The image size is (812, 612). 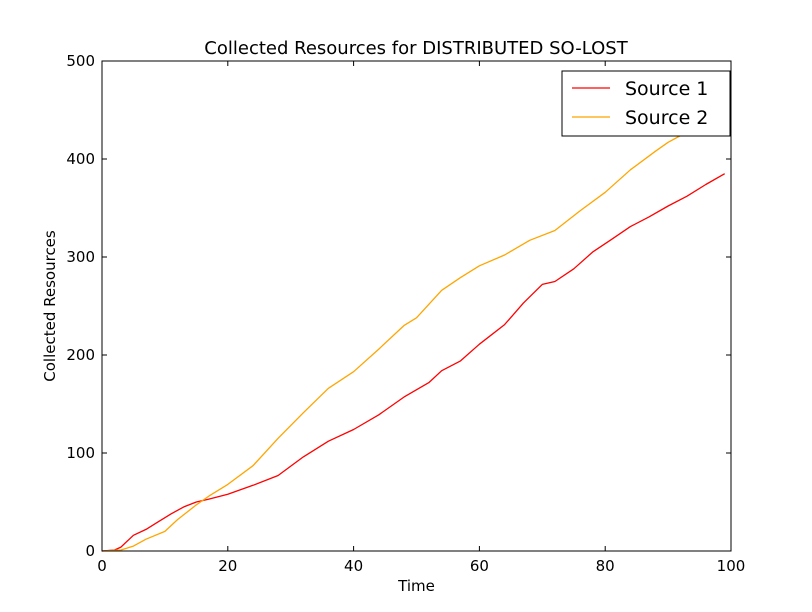 What do you see at coordinates (666, 118) in the screenshot?
I see `legend-label-2: Source 2` at bounding box center [666, 118].